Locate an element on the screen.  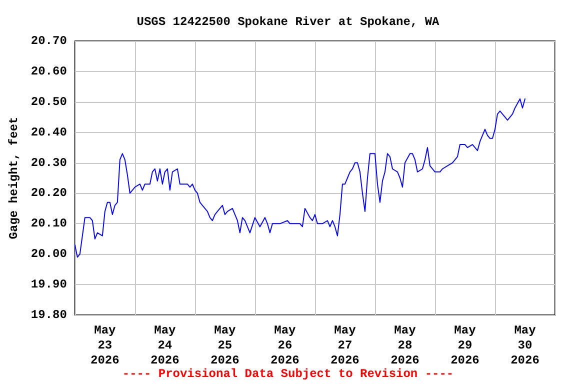
text: ---- Provisional Data Subject to Revision ---- is located at coordinates (288, 374).